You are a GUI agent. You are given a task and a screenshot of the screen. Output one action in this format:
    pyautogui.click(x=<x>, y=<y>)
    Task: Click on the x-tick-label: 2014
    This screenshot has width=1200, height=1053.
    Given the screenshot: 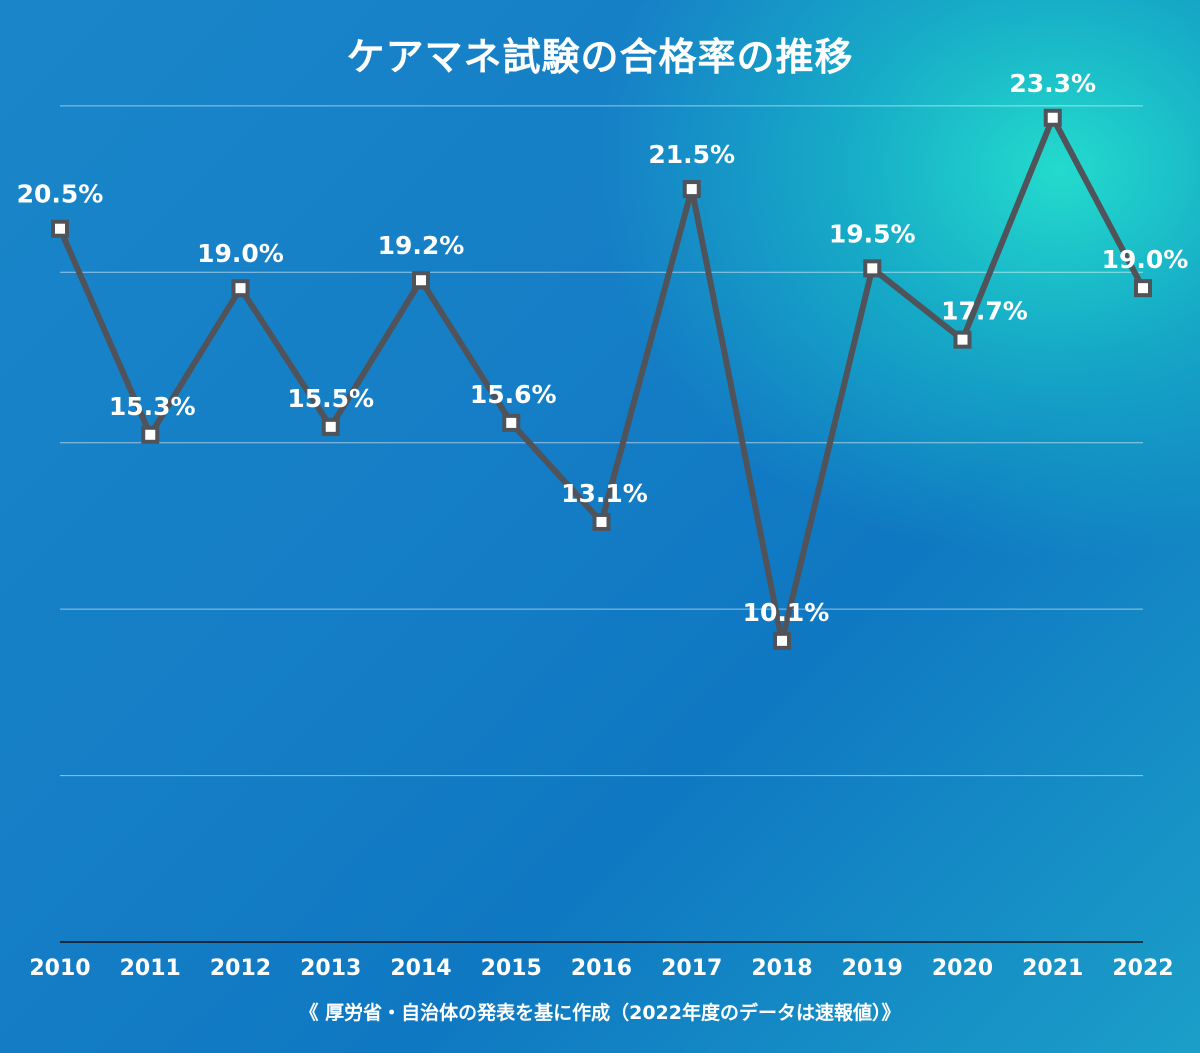 What is the action you would take?
    pyautogui.click(x=420, y=968)
    